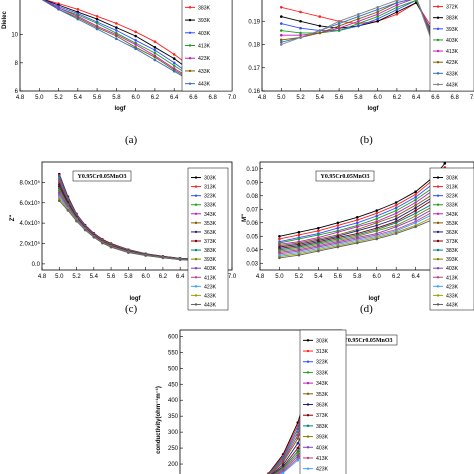 This screenshot has width=474, height=474. I want to click on series-line-313K, so click(132, 218).